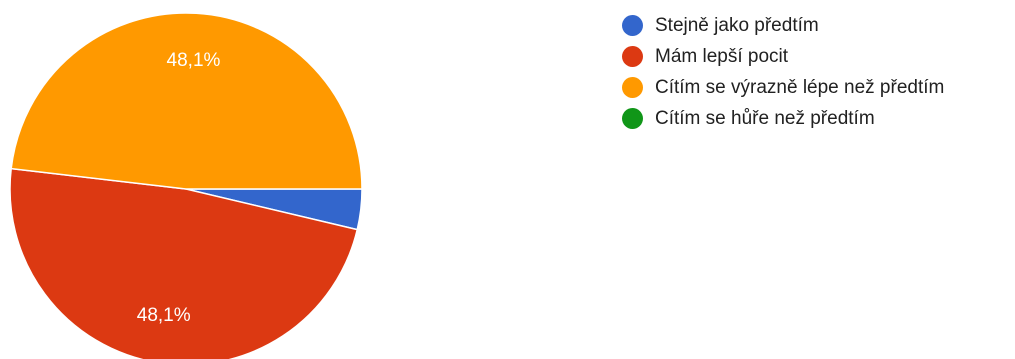  I want to click on legend-item-1: Mám lepší pocit, so click(783, 56).